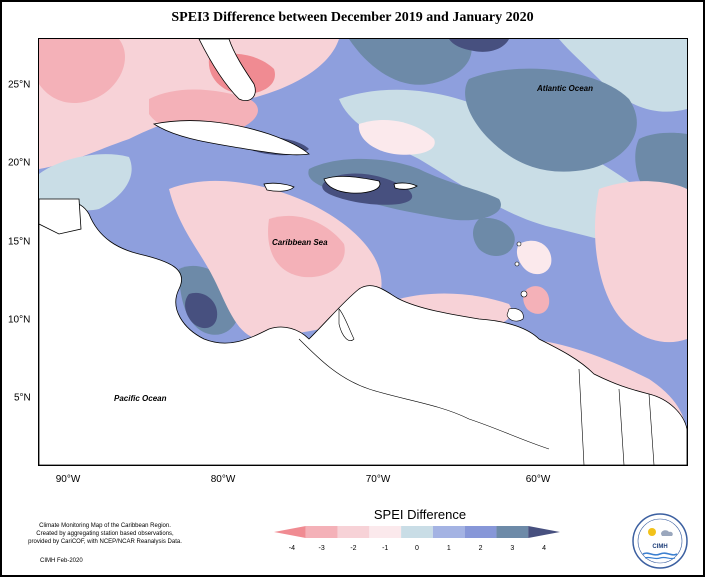 Image resolution: width=705 pixels, height=577 pixels. Describe the element at coordinates (524, 294) in the screenshot. I see `land-barbados` at that location.